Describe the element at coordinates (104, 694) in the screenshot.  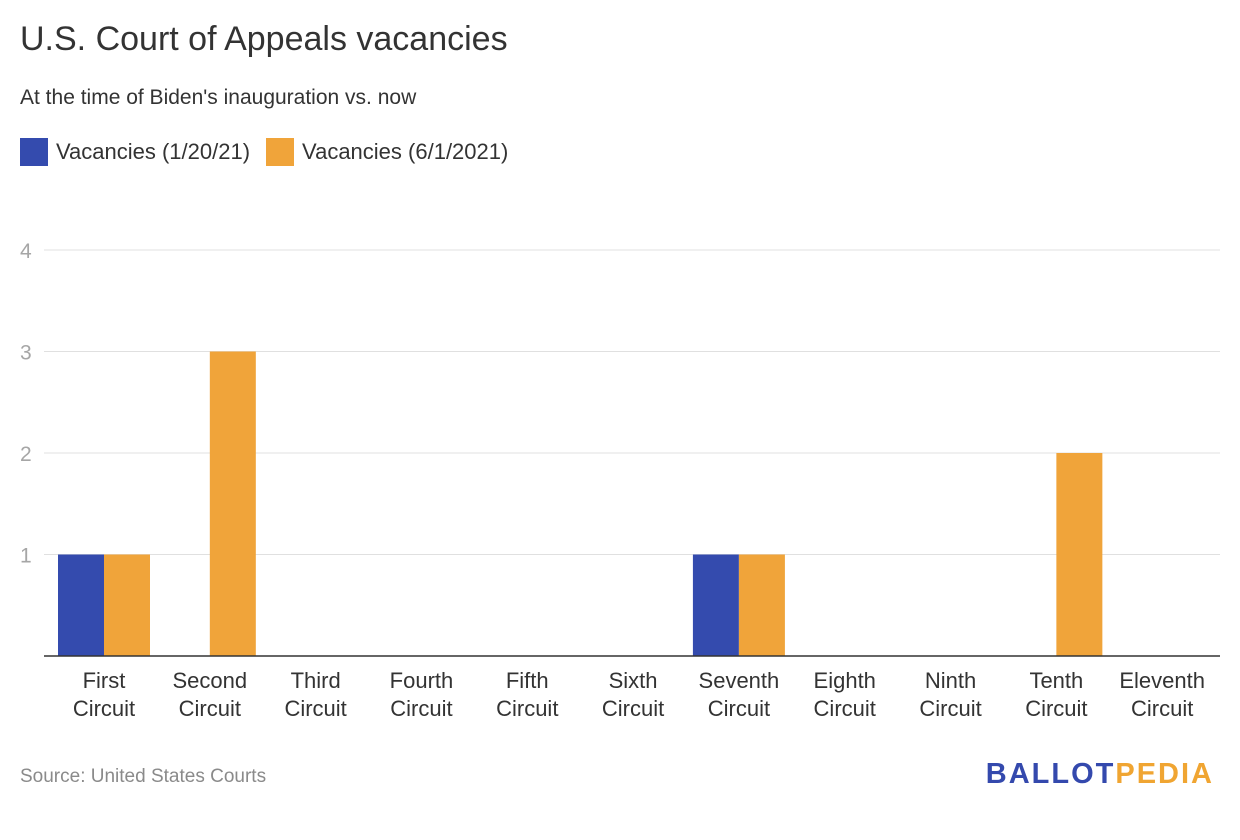
I see `x-tick-label-first: First Circuit` at that location.